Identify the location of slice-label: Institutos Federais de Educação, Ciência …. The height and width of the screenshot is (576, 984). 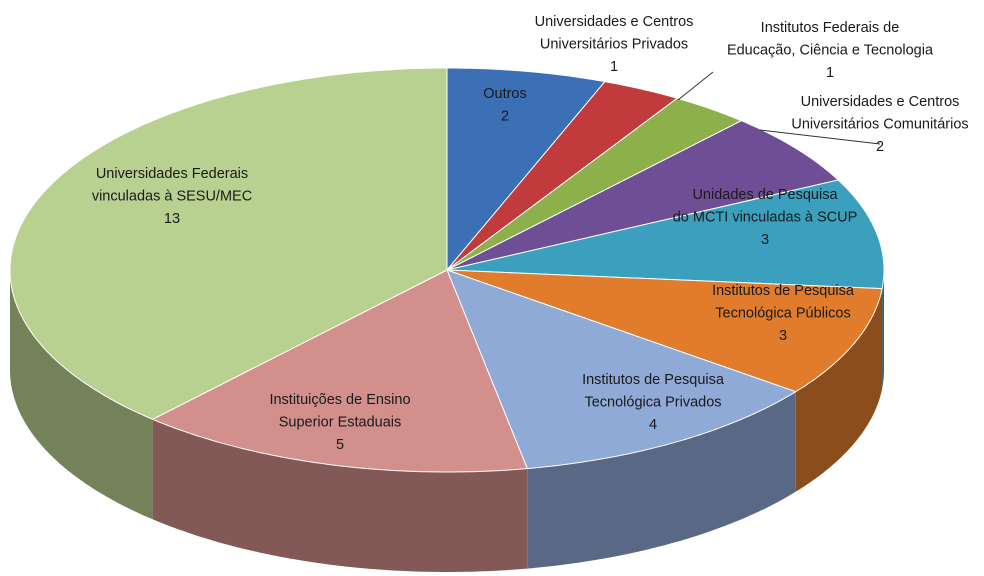
(830, 50).